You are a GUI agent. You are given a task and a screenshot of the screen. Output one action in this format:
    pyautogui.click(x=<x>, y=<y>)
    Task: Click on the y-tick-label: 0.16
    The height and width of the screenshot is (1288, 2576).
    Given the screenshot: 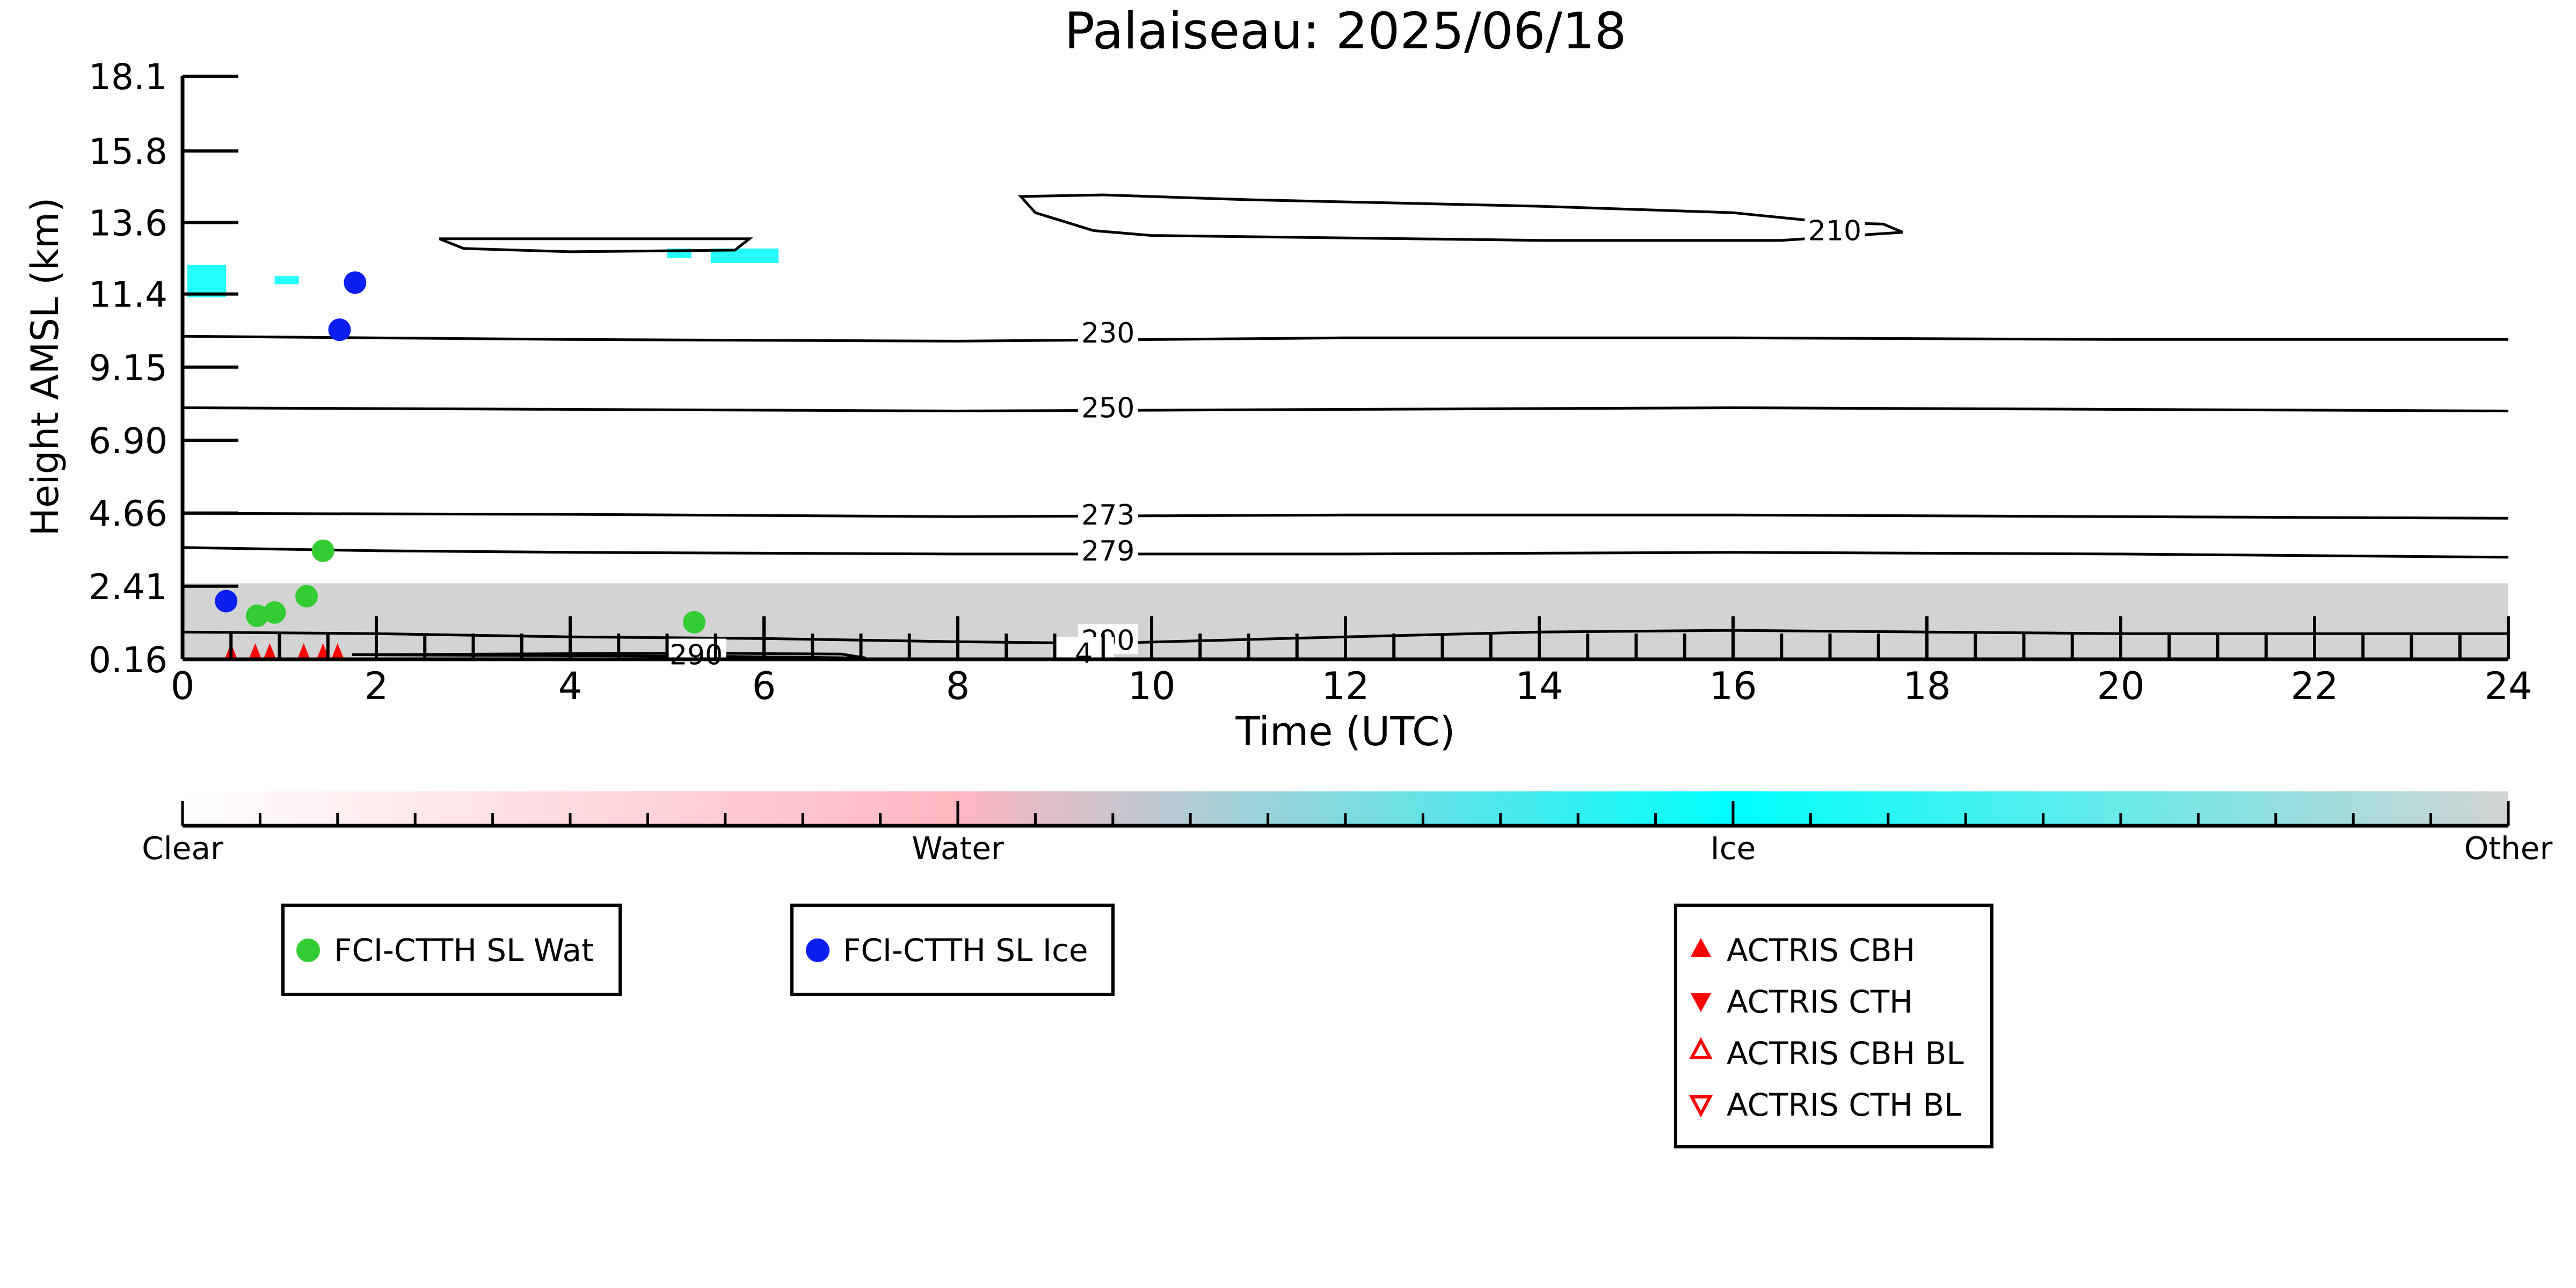 What is the action you would take?
    pyautogui.click(x=128, y=660)
    